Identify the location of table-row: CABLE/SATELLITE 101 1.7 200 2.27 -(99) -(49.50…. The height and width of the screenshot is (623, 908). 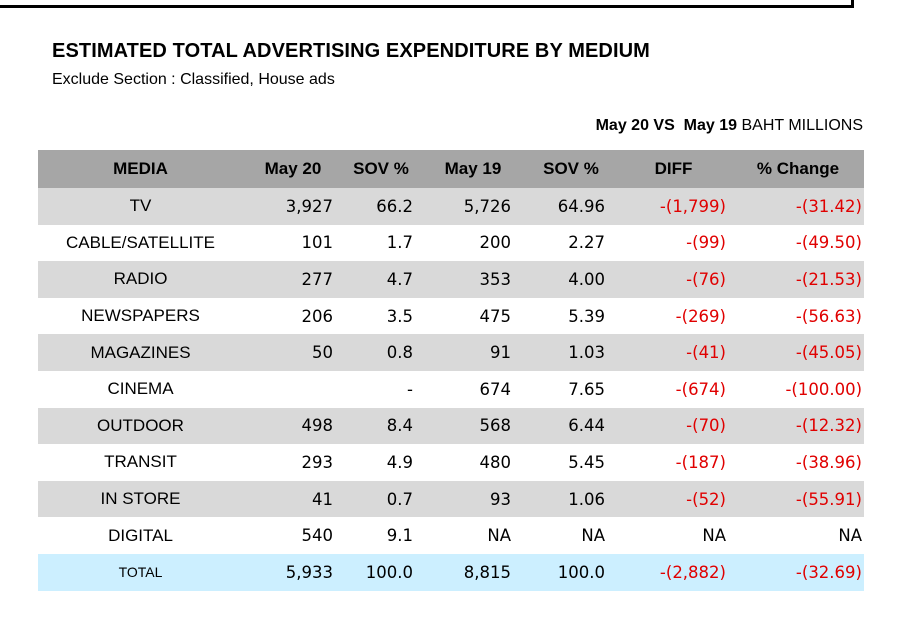
(451, 243).